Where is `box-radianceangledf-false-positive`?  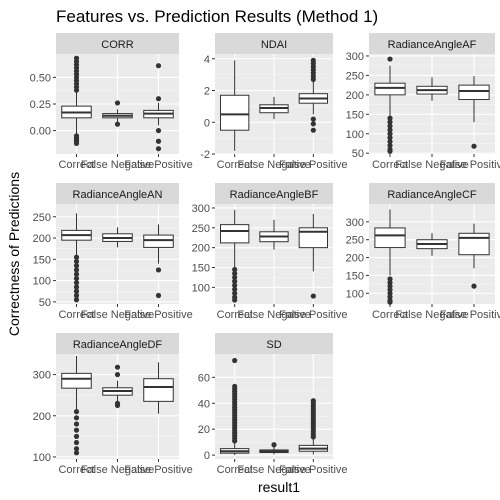
box-radianceangledf-false-positive is located at coordinates (158, 388).